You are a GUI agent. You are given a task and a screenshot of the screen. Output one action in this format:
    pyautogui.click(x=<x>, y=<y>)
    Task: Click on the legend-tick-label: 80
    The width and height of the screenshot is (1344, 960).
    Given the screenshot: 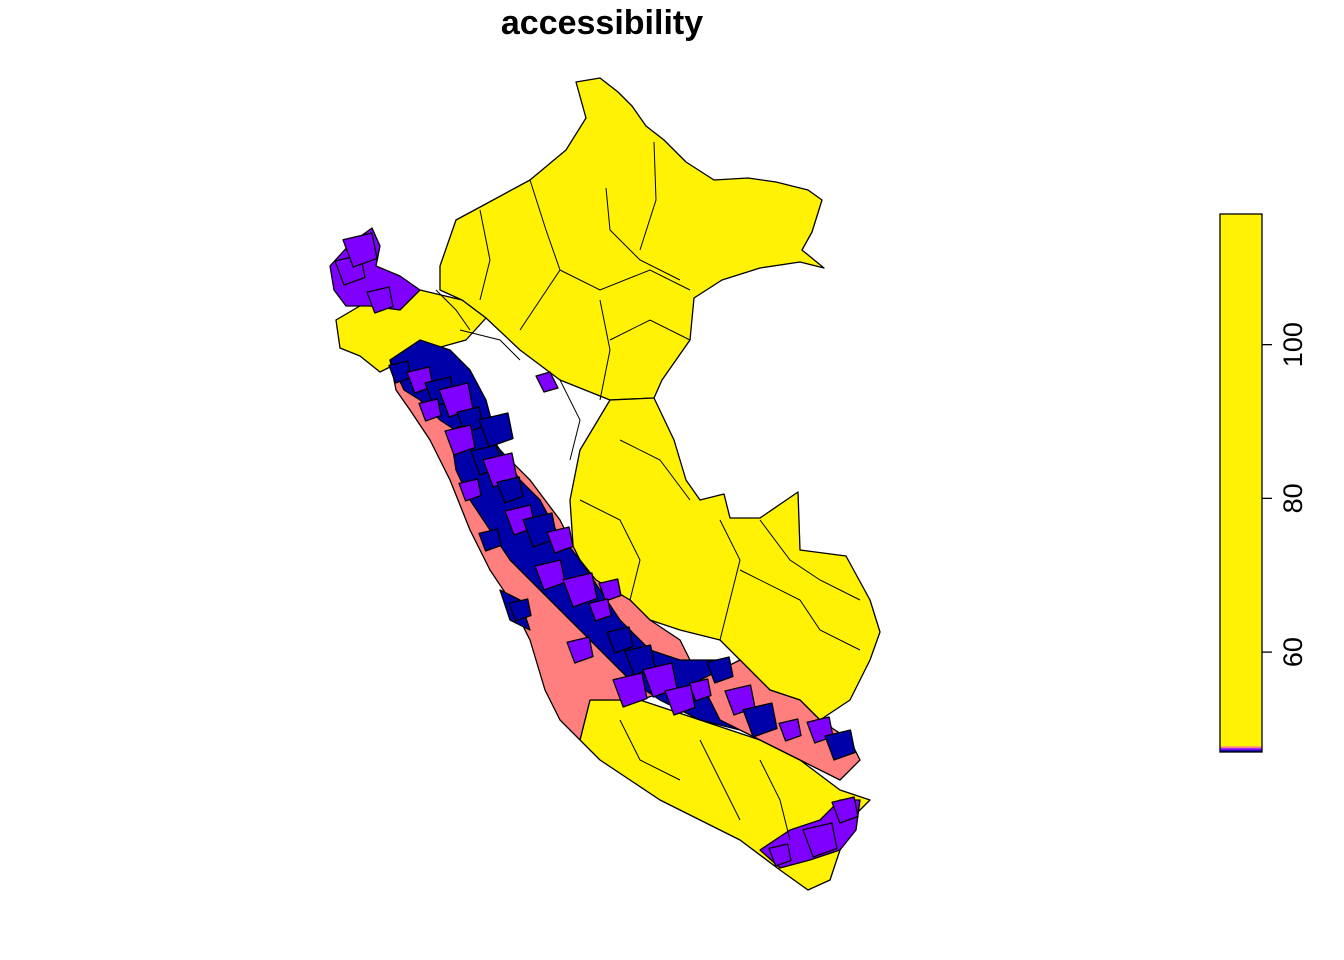 What is the action you would take?
    pyautogui.click(x=1293, y=498)
    